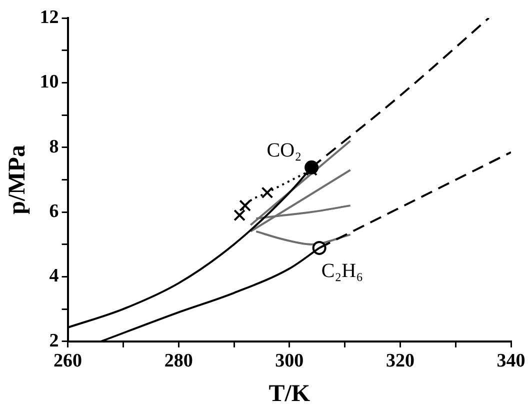 The width and height of the screenshot is (531, 413). I want to click on x-tick-label: 260, so click(68, 361).